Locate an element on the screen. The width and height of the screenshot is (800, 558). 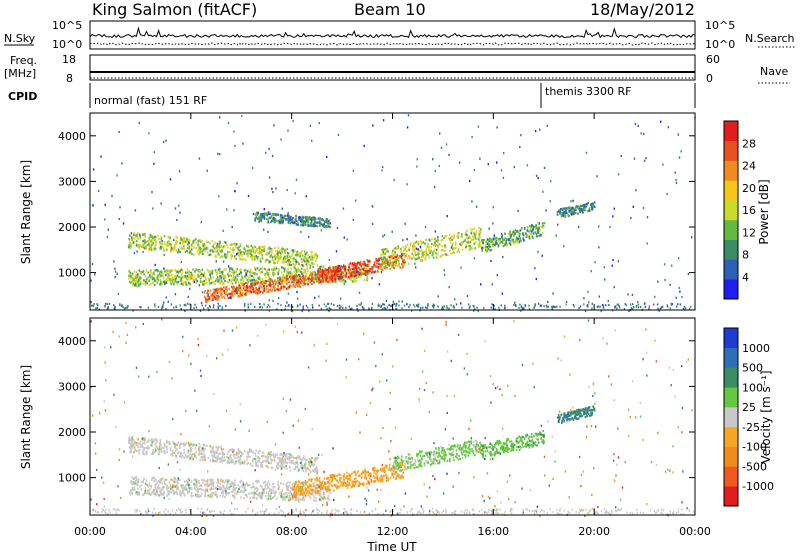
freq-tick-top: 18 is located at coordinates (69, 59).